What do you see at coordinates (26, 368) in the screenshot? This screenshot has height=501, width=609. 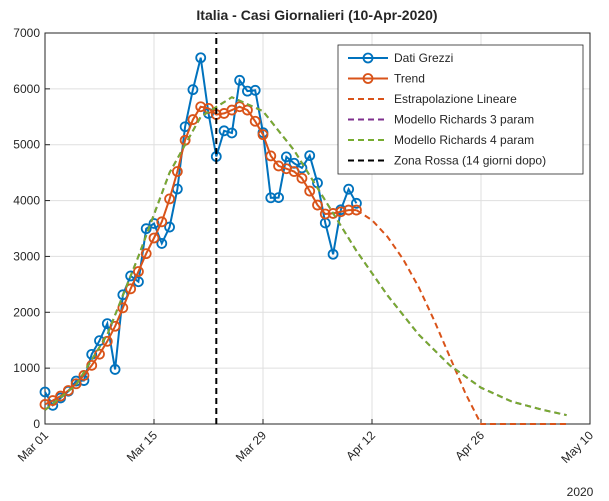 I see `y-tick-label: 1000` at bounding box center [26, 368].